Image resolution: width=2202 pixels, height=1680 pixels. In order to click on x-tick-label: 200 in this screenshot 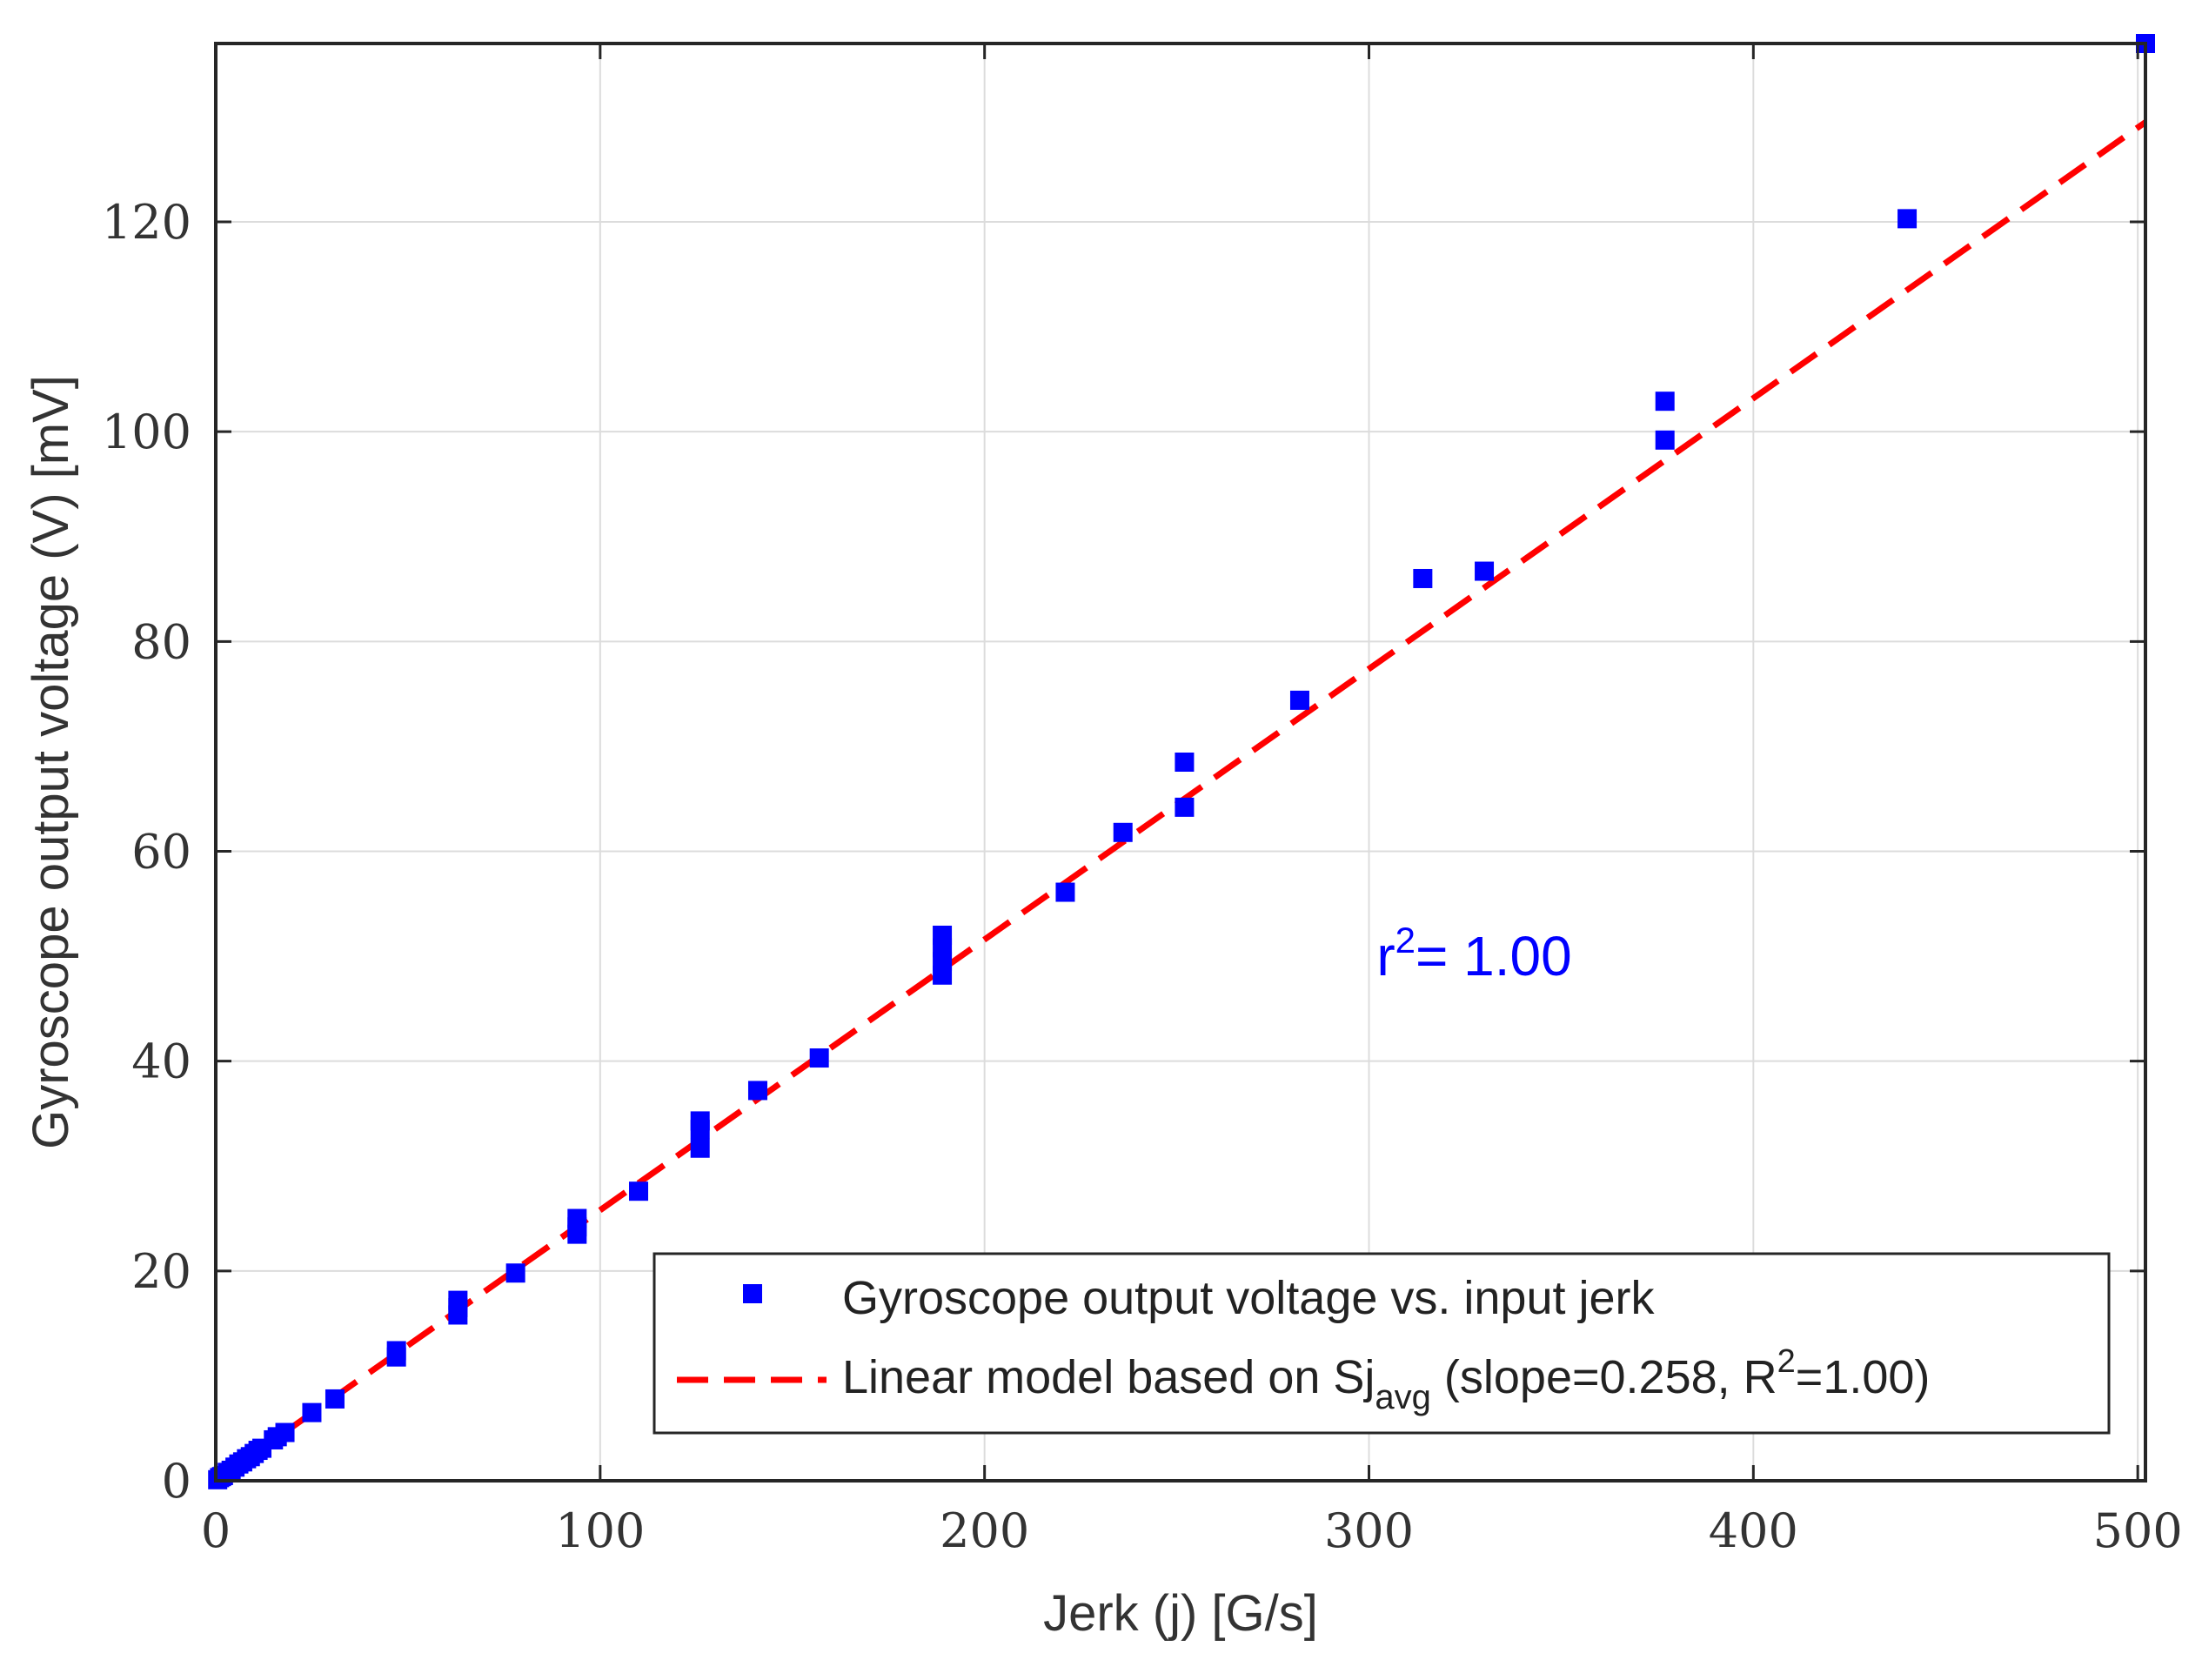, I will do `click(984, 1530)`.